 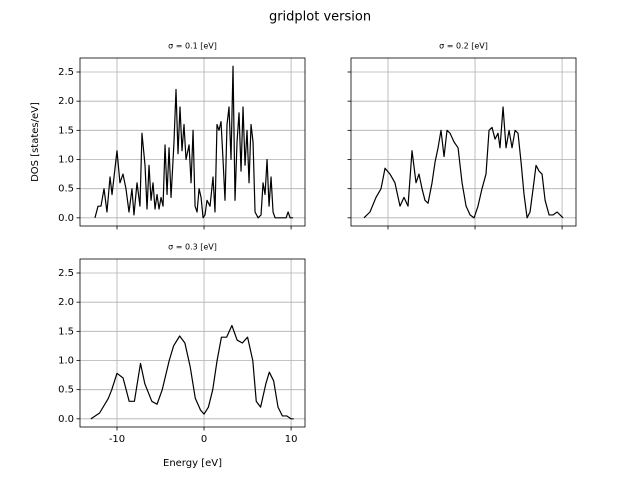 What do you see at coordinates (192, 46) in the screenshot?
I see `subplot-title: σ = 0.1 [eV]` at bounding box center [192, 46].